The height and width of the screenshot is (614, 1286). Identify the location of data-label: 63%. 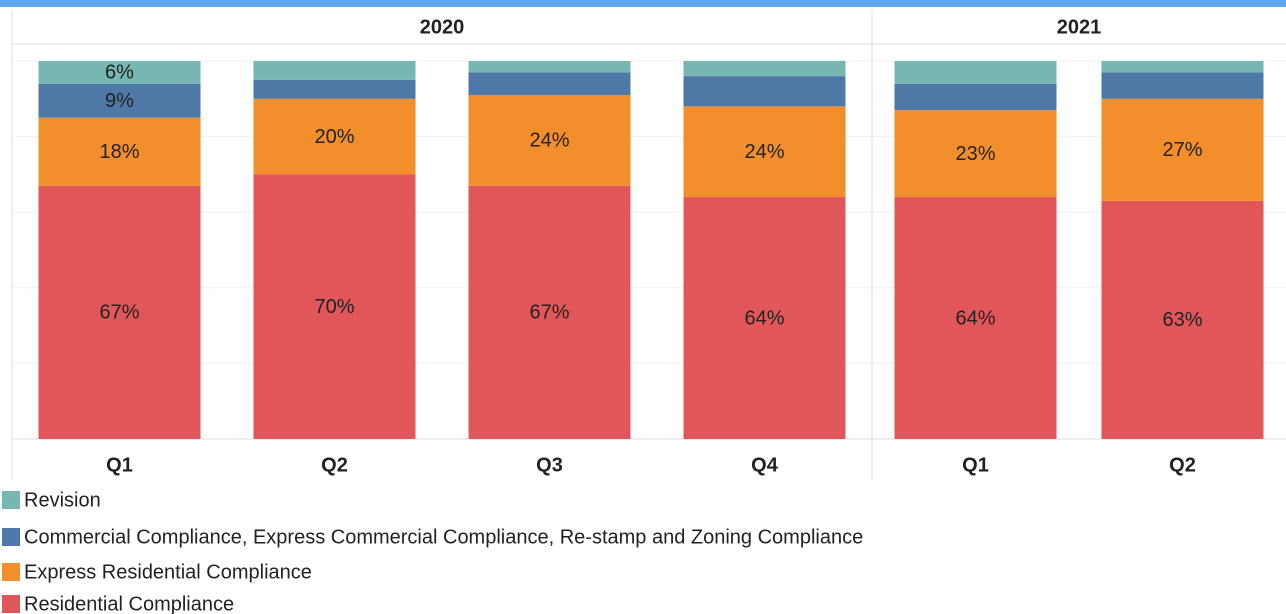
(1182, 320).